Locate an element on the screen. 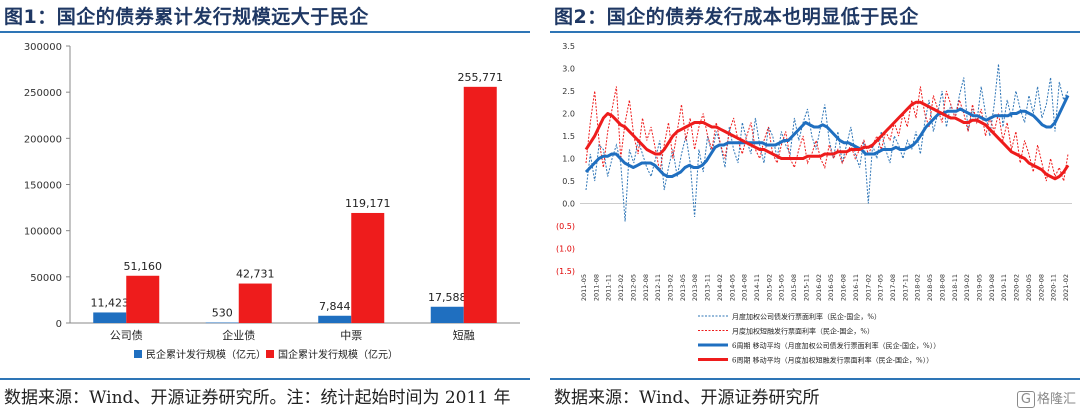 This screenshot has width=1080, height=412. legend-label: 6周期 移动平均（月度加权短融发行票面利率（民企-国企，%）） is located at coordinates (832, 360).